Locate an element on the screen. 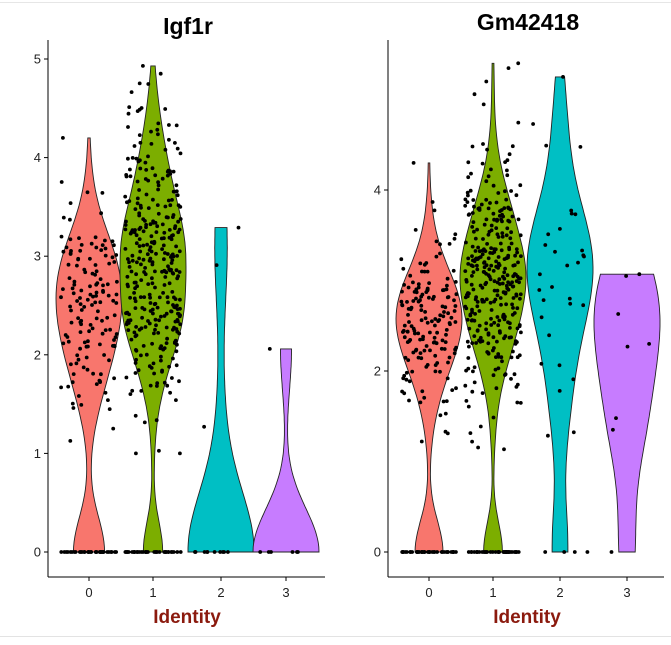 The width and height of the screenshot is (671, 645). y-tick-label: 4 is located at coordinates (377, 190).